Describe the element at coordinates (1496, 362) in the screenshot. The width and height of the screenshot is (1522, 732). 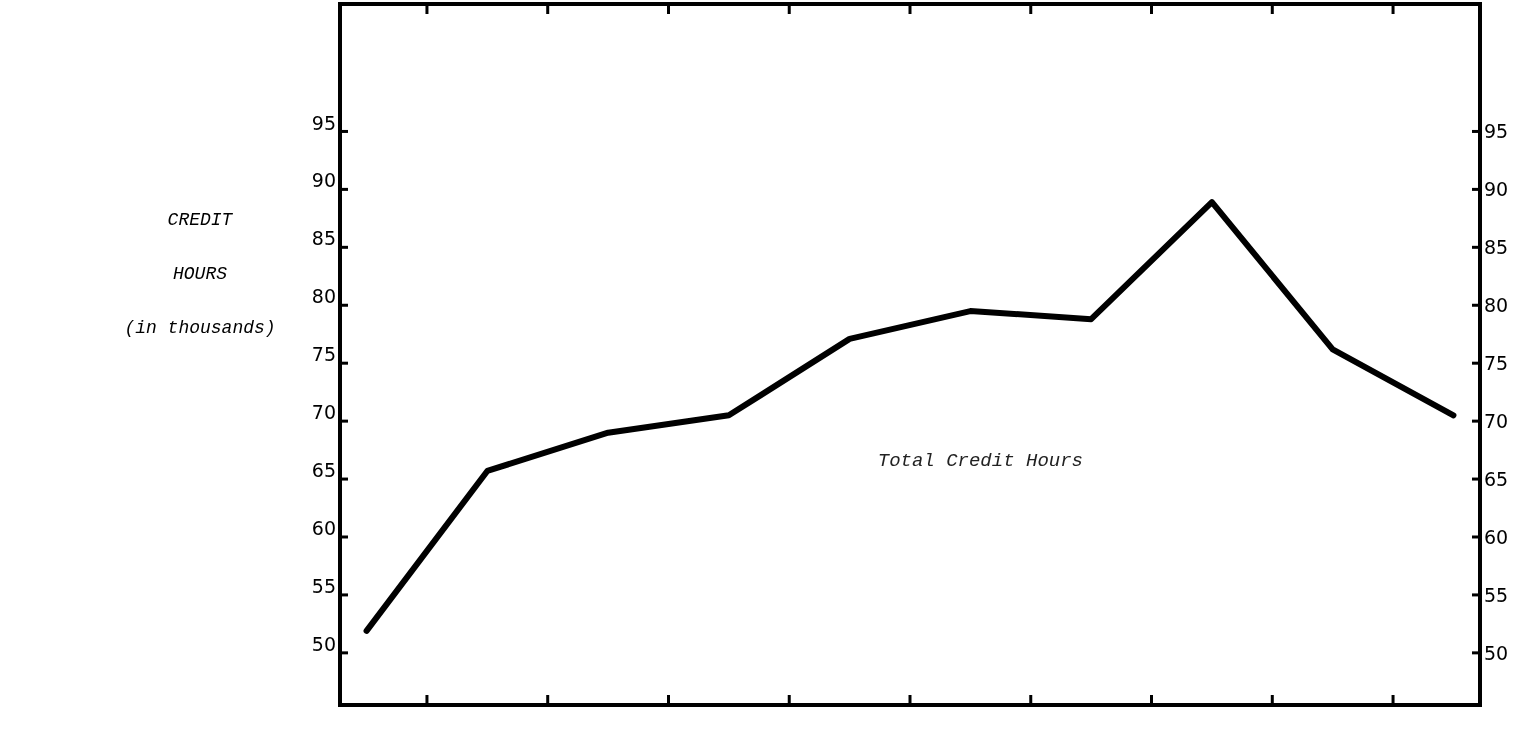
I see `y2-tick-label: 75` at that location.